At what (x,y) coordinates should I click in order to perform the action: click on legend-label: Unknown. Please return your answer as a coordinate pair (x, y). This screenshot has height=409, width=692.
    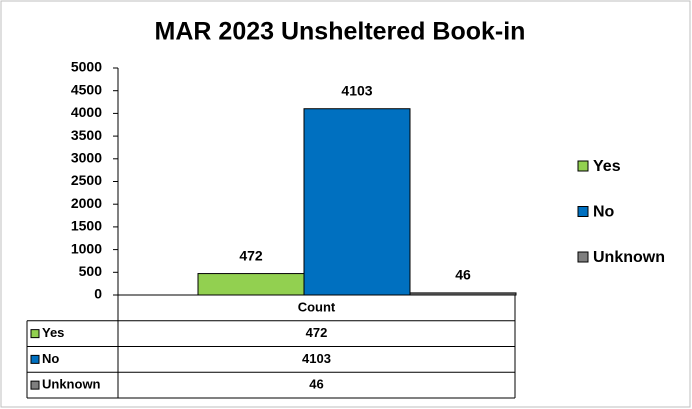
    Looking at the image, I should click on (629, 257).